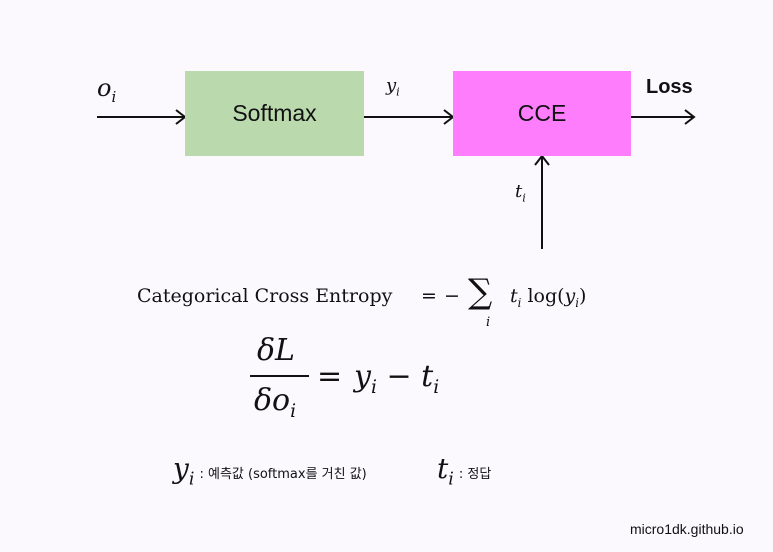 Image resolution: width=773 pixels, height=552 pixels. What do you see at coordinates (393, 87) in the screenshot?
I see `softmax-output-label: yi` at bounding box center [393, 87].